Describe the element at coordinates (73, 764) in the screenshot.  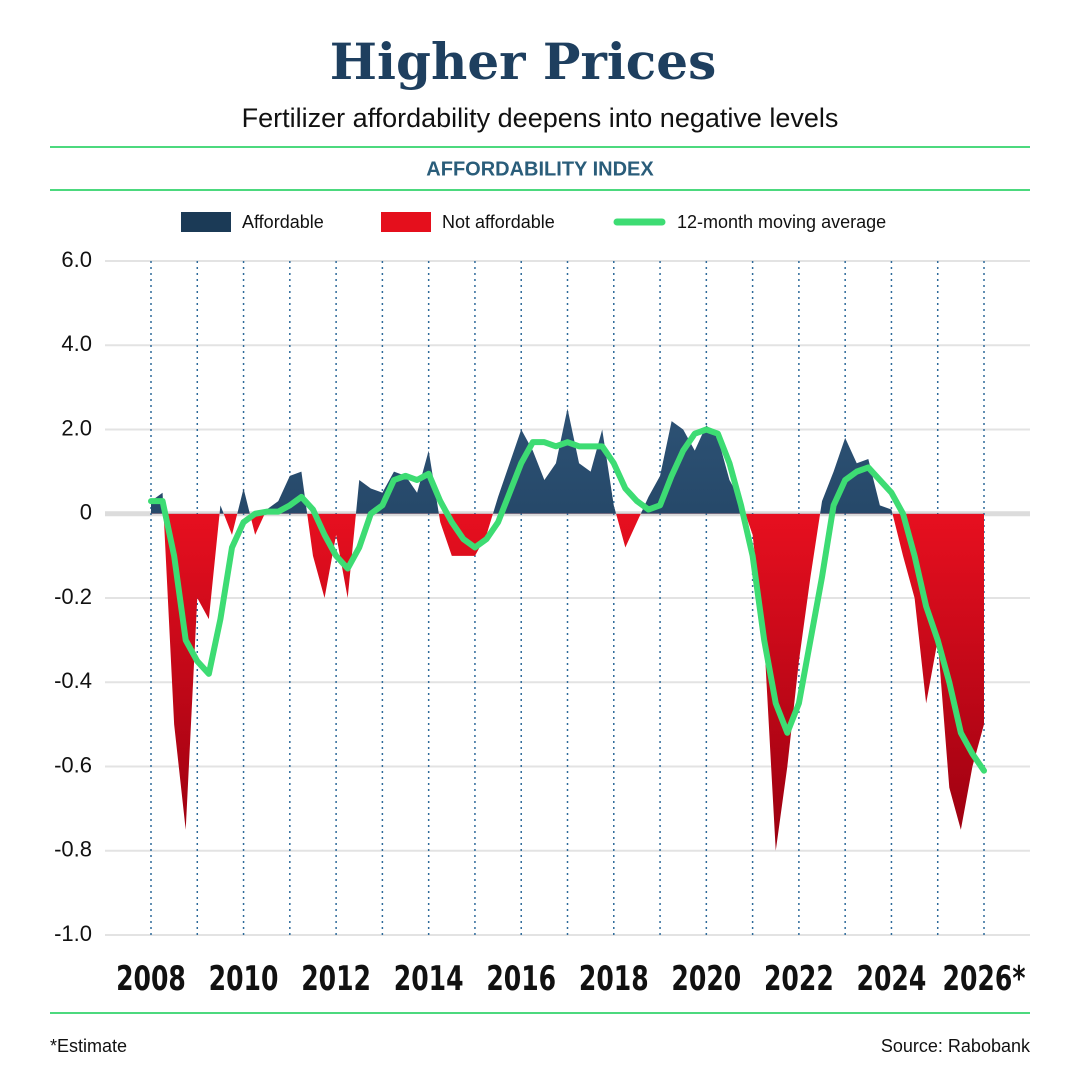
I see `y-tick-label: -0.6` at that location.